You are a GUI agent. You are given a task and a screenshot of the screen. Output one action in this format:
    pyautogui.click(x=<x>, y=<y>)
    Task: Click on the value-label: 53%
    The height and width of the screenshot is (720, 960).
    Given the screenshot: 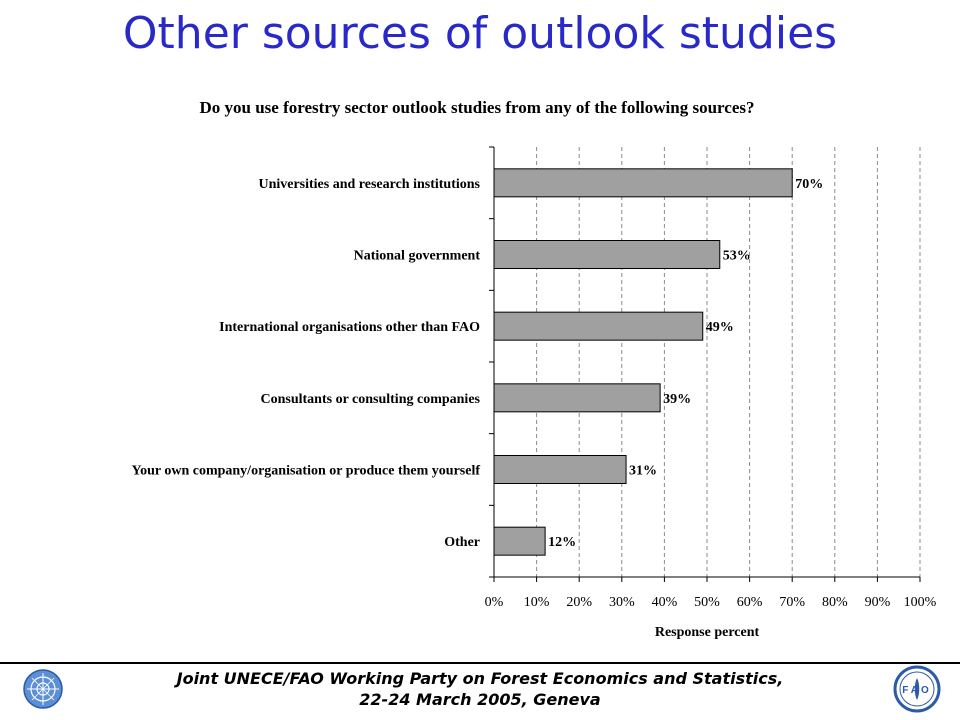 What is the action you would take?
    pyautogui.click(x=737, y=256)
    